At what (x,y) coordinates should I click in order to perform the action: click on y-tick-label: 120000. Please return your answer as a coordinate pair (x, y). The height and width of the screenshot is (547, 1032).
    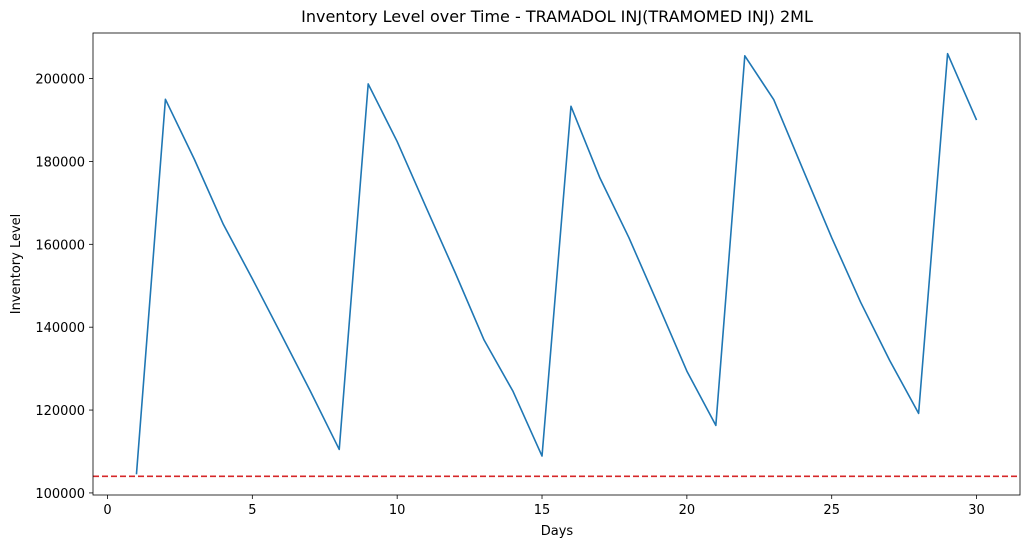
    Looking at the image, I should click on (60, 411).